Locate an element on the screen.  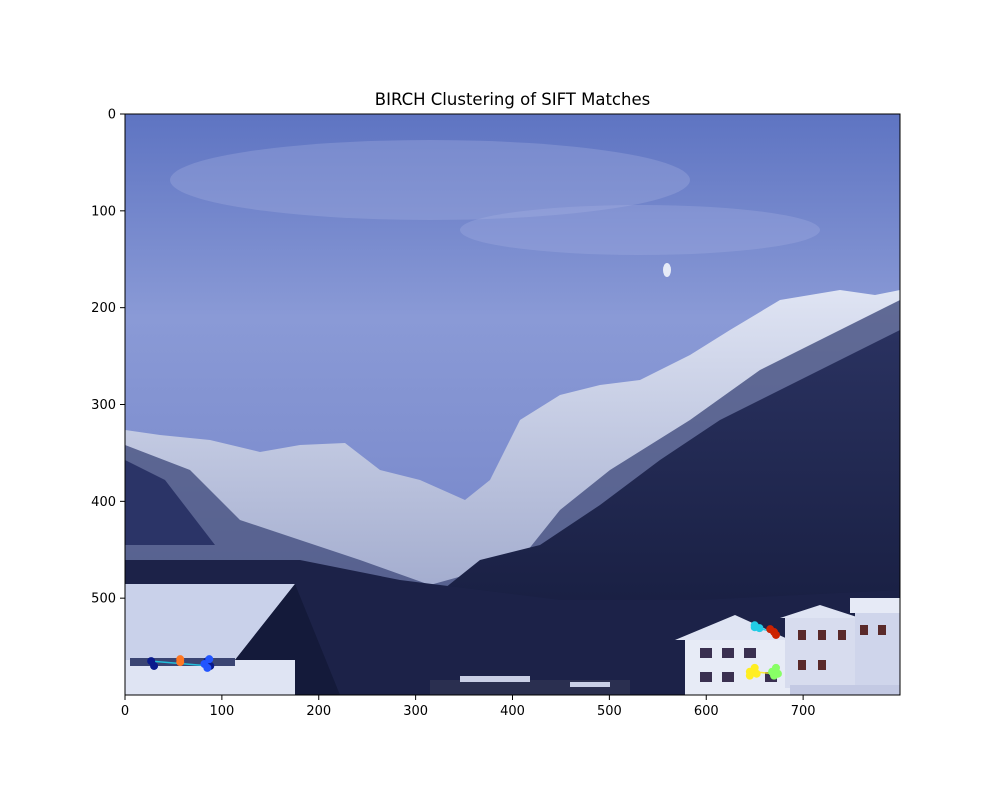
x-tick-label: 400 is located at coordinates (512, 711).